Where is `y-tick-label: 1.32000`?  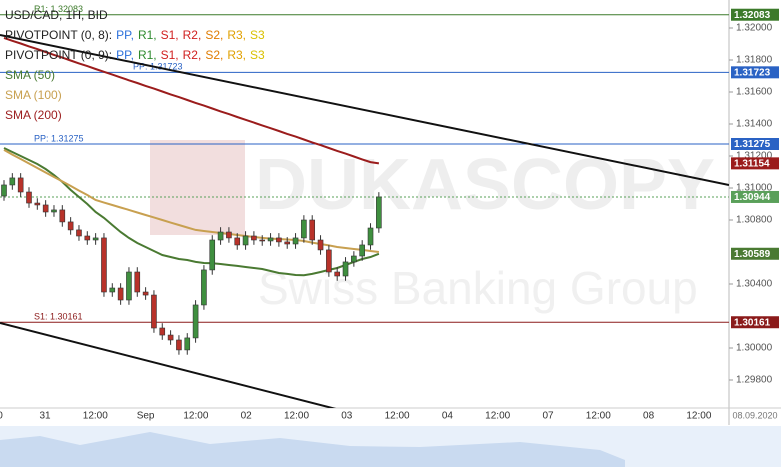 y-tick-label: 1.32000 is located at coordinates (754, 28).